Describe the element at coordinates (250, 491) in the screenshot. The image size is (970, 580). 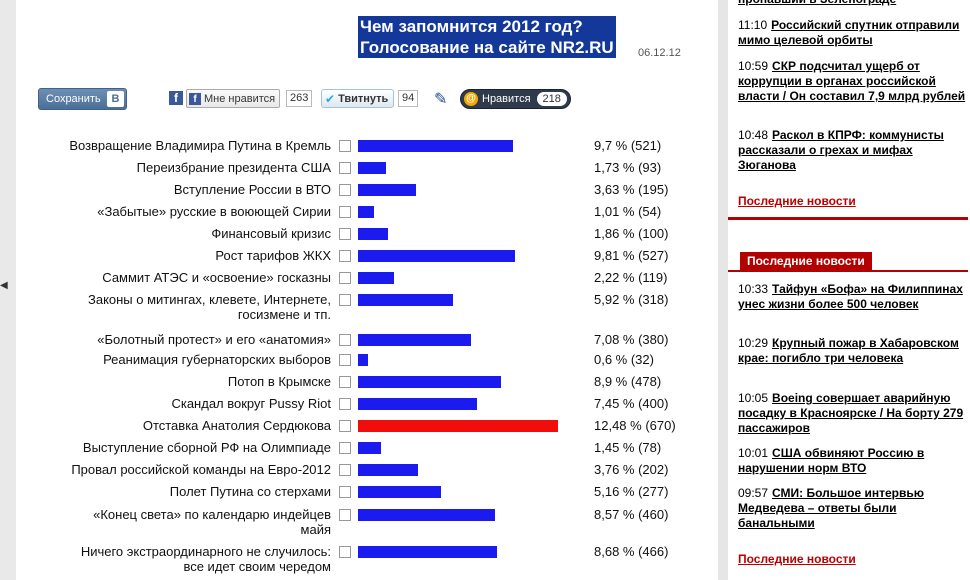
I see `poll-option-label: Полет Путина со стерхами` at that location.